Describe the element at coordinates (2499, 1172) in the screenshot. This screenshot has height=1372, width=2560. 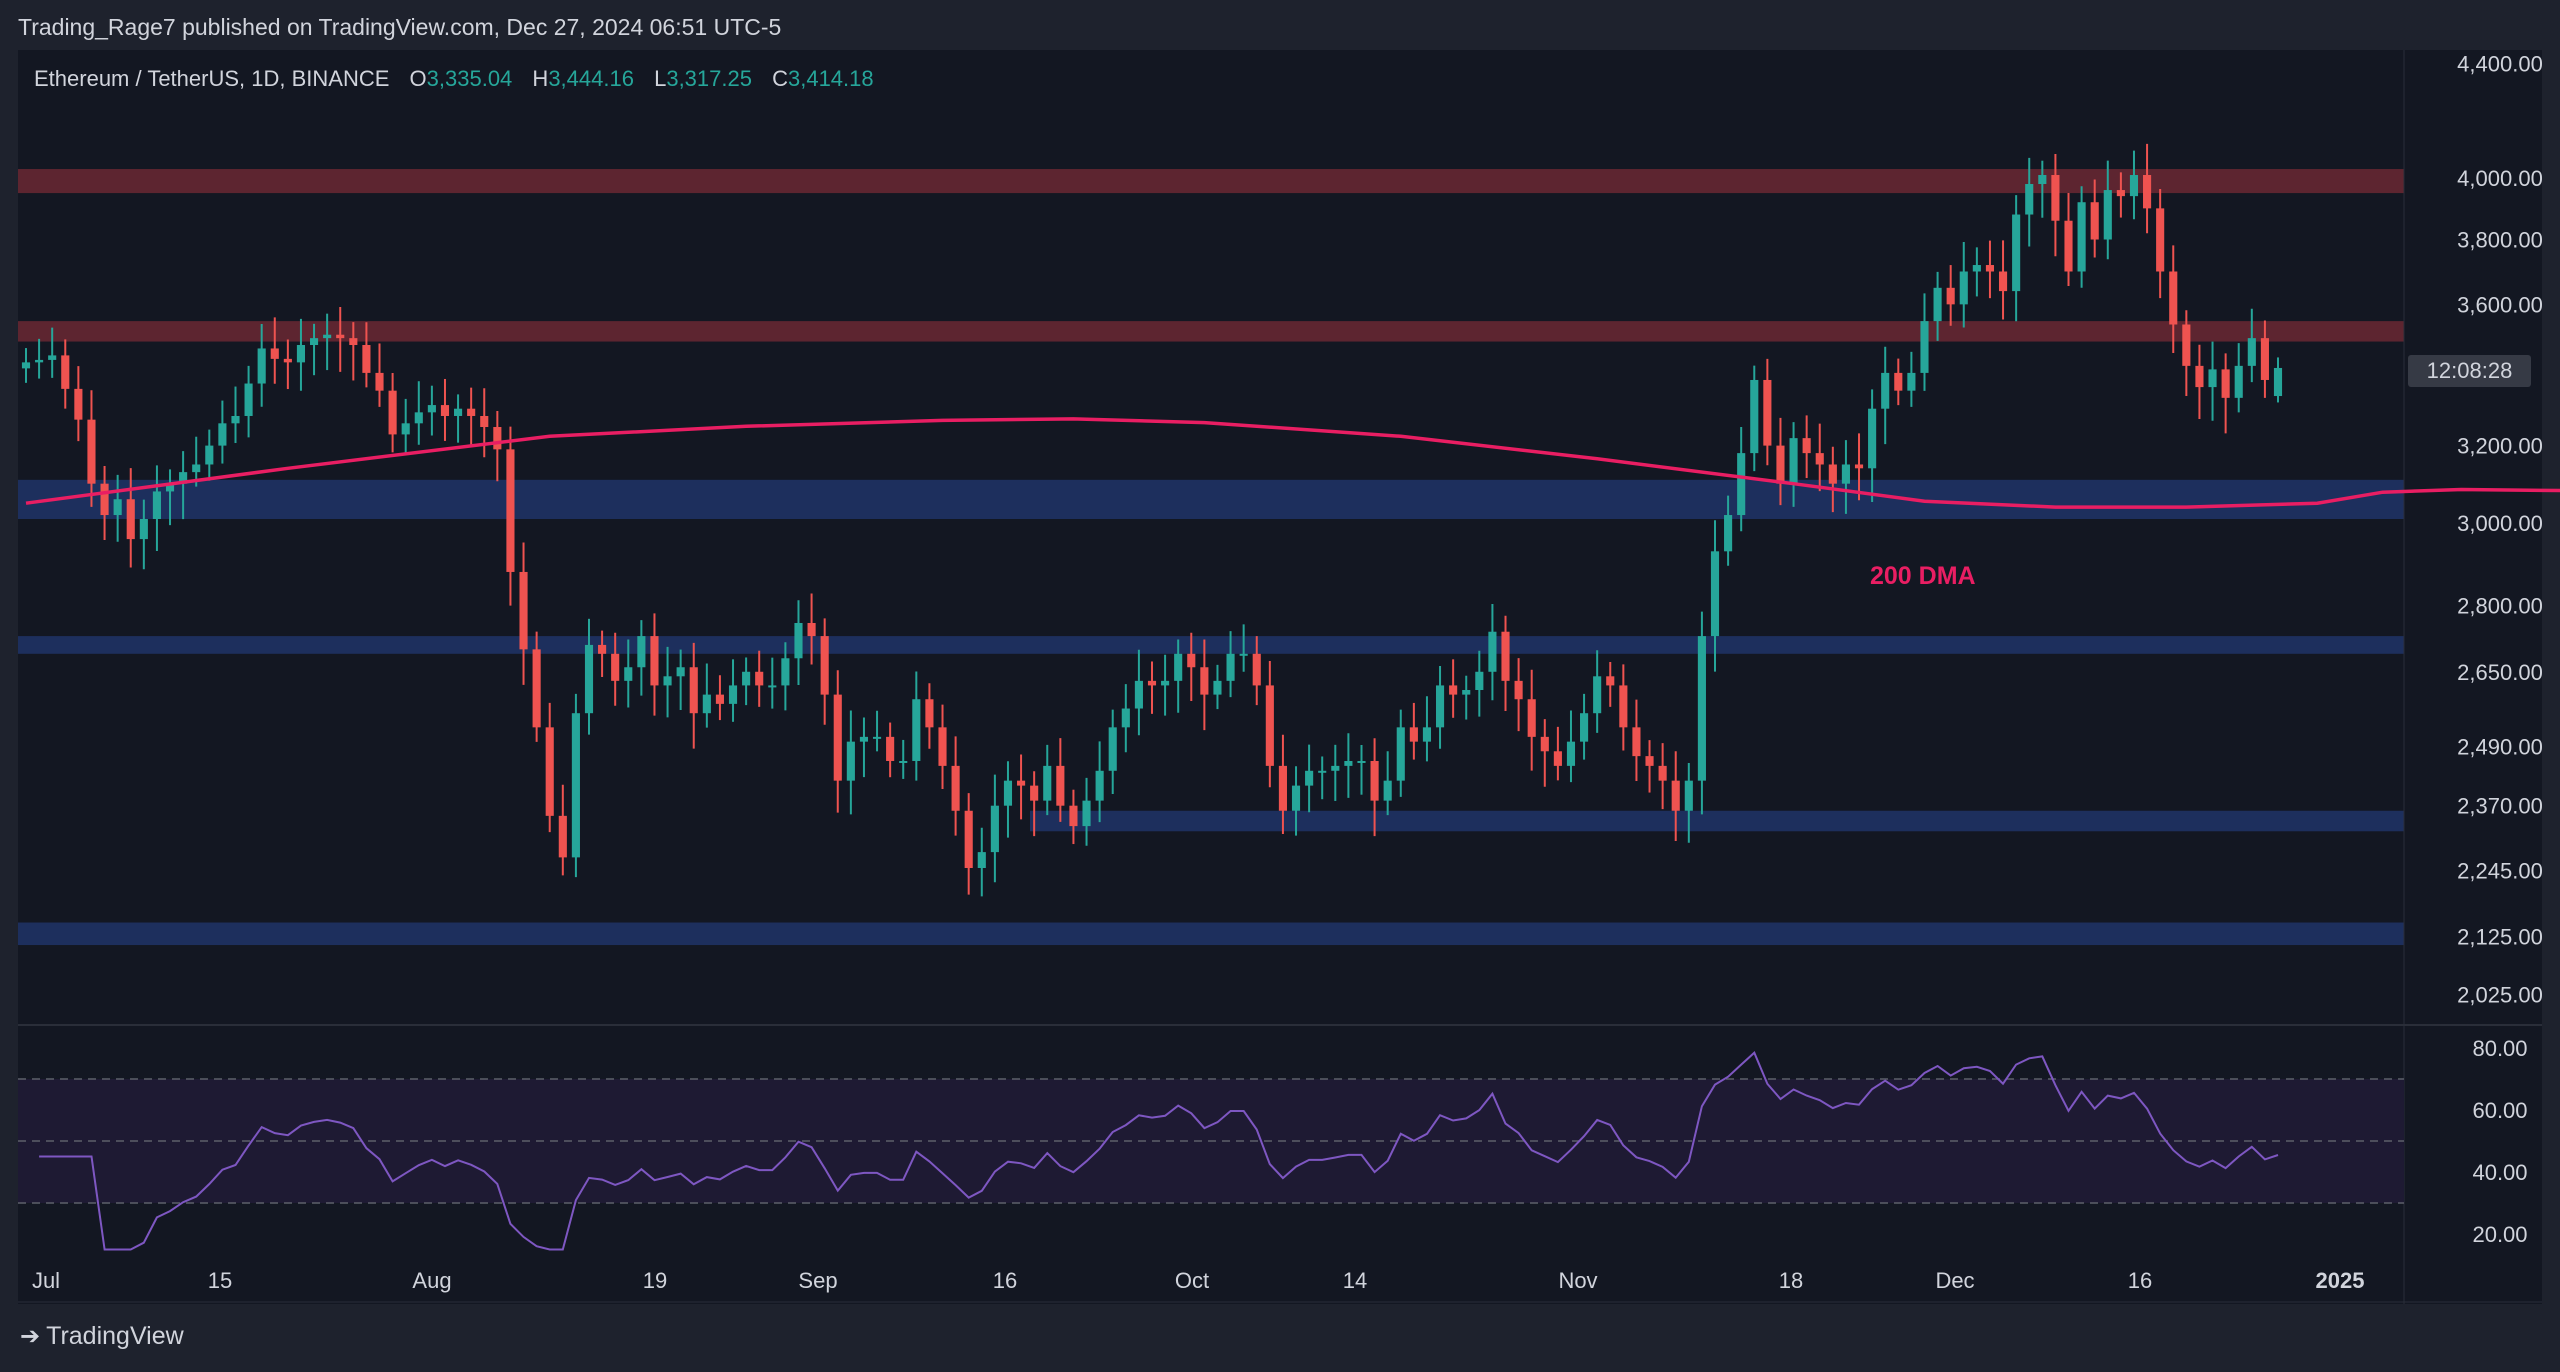
I see `rsi-tick-label: 40.00` at that location.